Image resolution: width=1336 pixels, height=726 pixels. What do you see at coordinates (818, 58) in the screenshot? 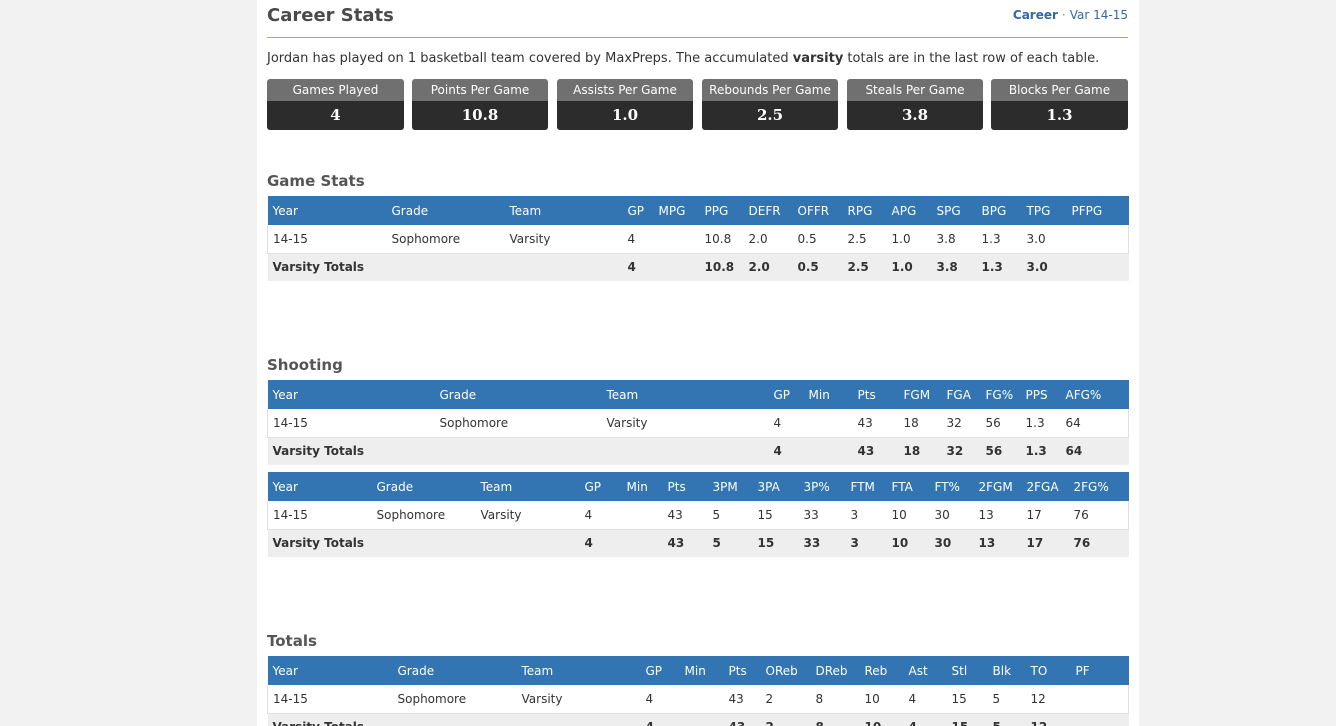
I see `intro-text-bold: varsity` at bounding box center [818, 58].